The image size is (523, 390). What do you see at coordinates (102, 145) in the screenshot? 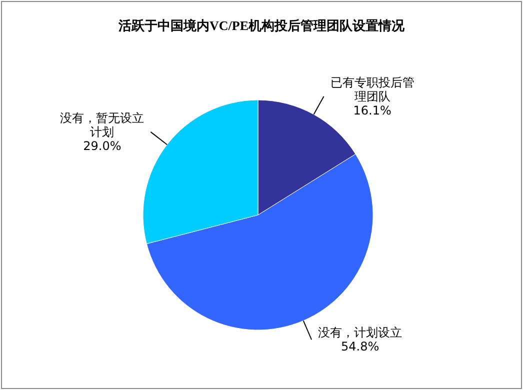
I see `data-label: 29.0%` at bounding box center [102, 145].